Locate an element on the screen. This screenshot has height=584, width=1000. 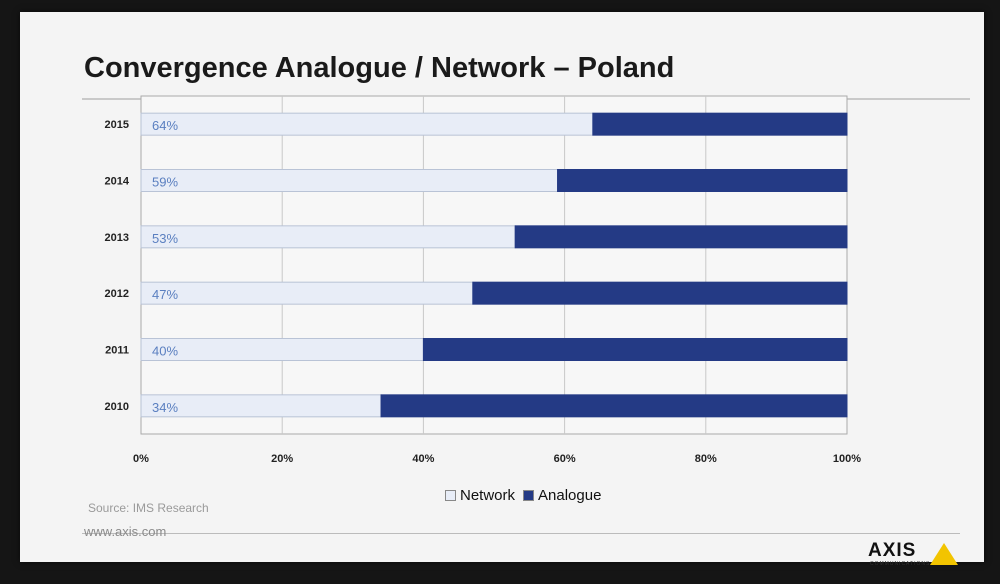
axis-logo: AXIS COMMUNICATIONS is located at coordinates (918, 555).